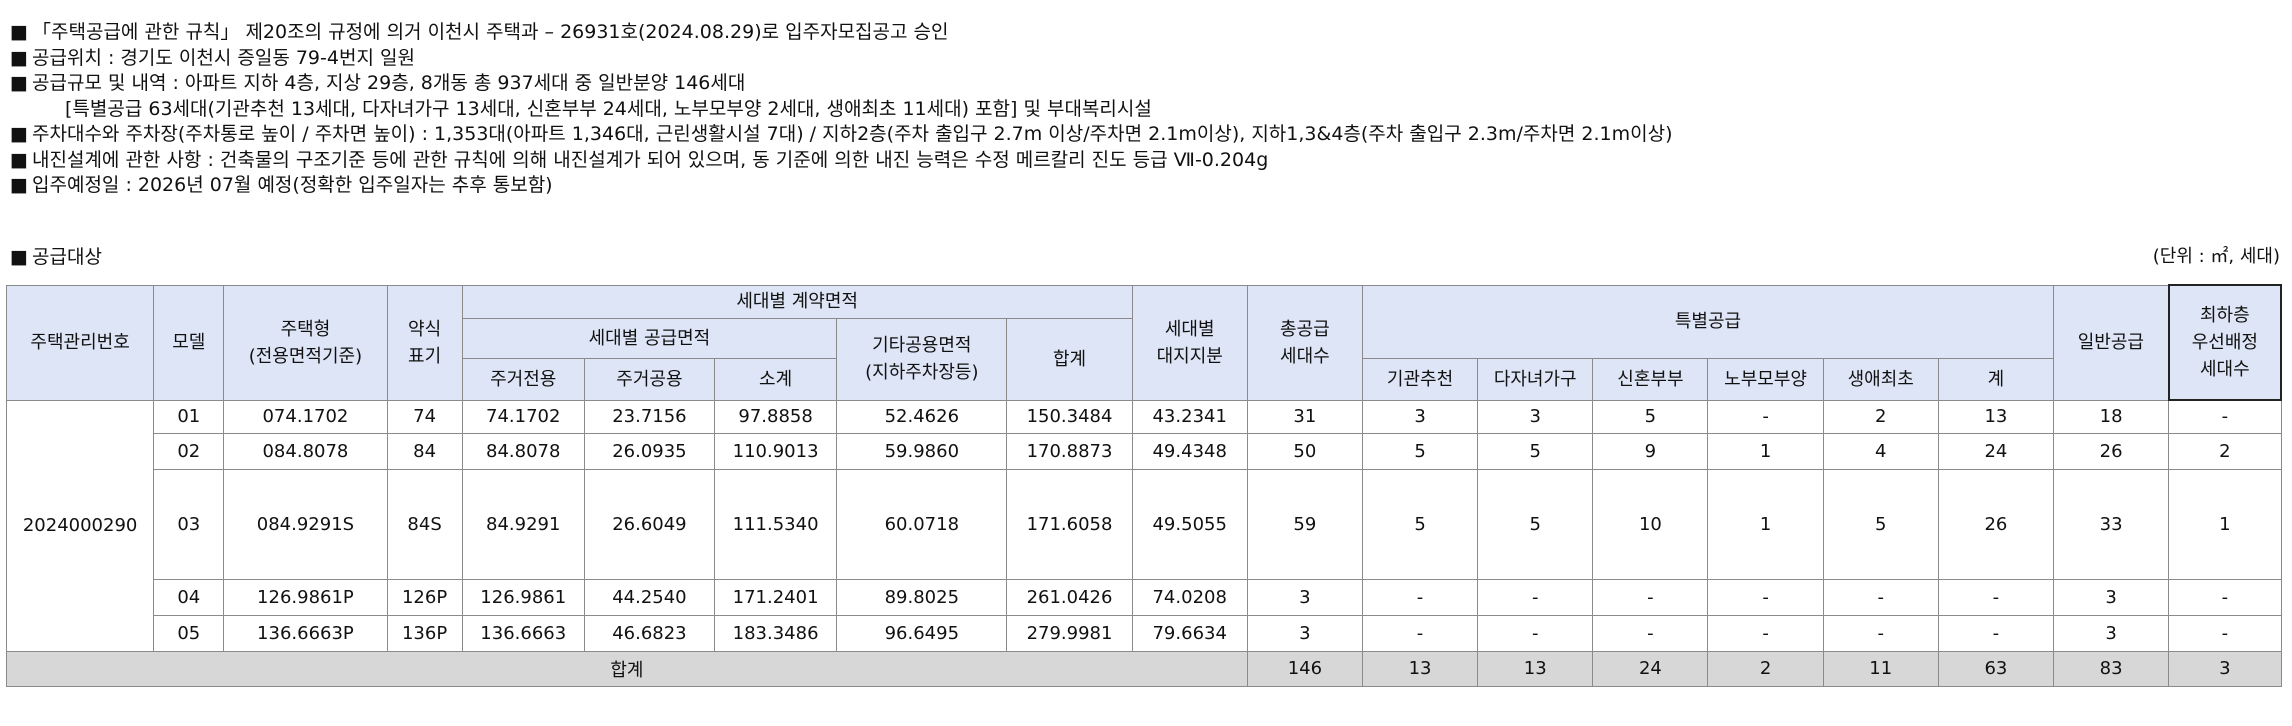  What do you see at coordinates (649, 633) in the screenshot?
I see `common-cell: 46.6823` at bounding box center [649, 633].